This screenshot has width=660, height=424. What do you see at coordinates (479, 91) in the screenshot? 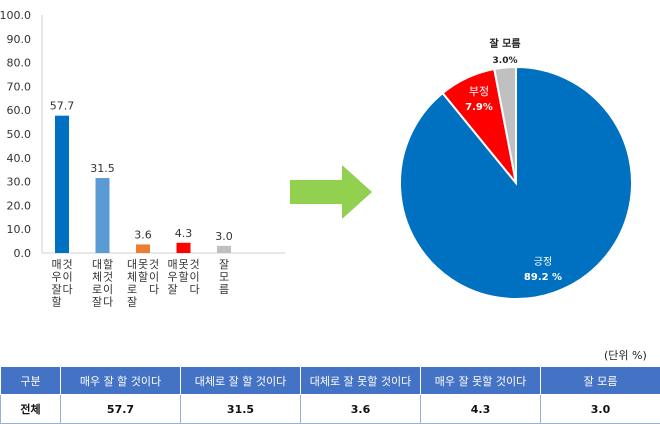
I see `pie-label: 부정` at bounding box center [479, 91].